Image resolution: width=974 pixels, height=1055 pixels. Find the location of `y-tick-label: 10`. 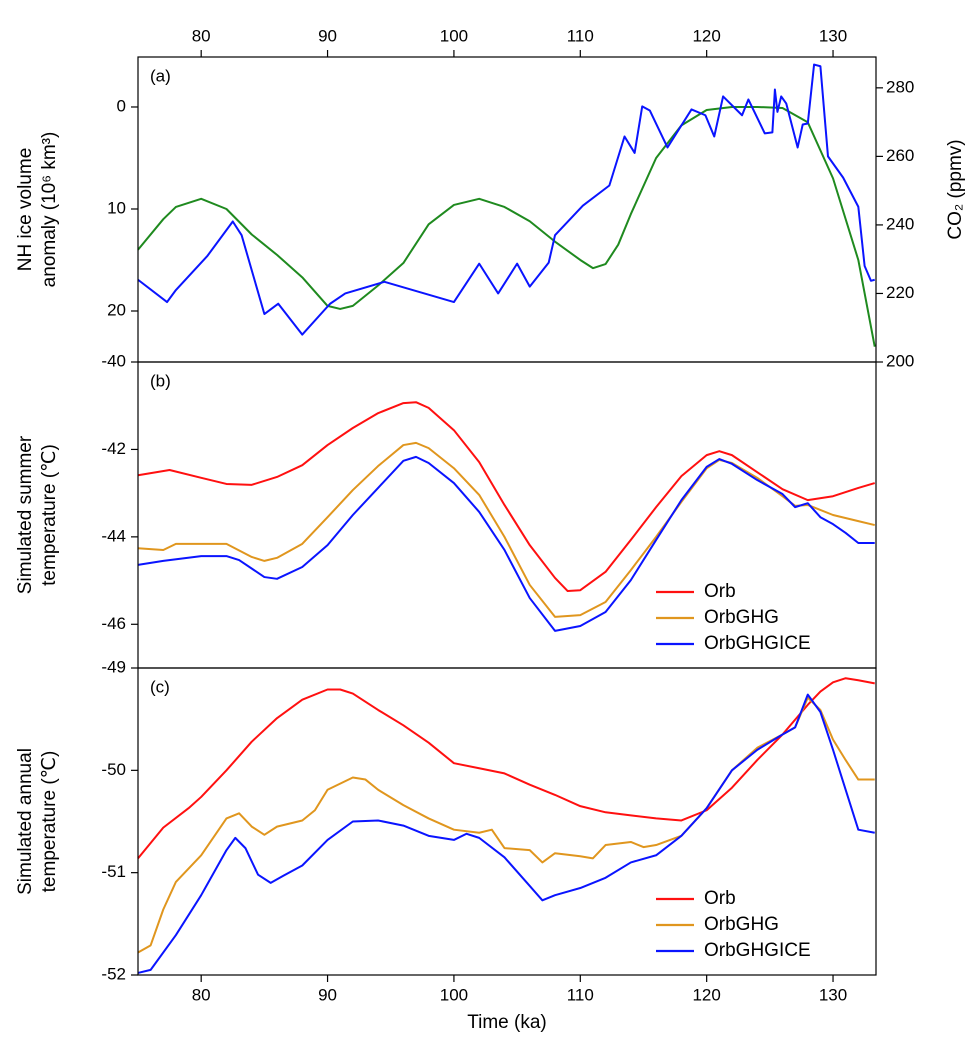

y-tick-label: 10 is located at coordinates (116, 207).